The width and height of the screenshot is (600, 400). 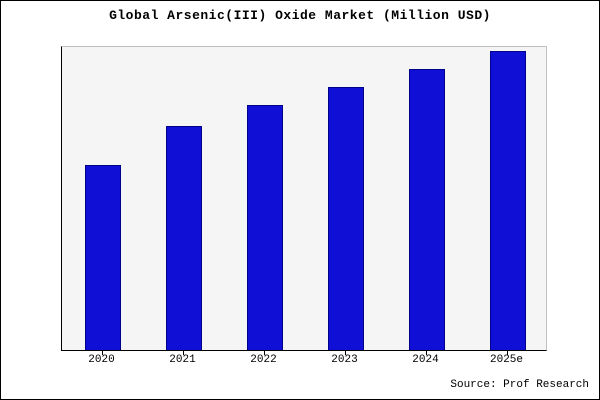 What do you see at coordinates (101, 360) in the screenshot?
I see `x-tick-label-2020: 2020` at bounding box center [101, 360].